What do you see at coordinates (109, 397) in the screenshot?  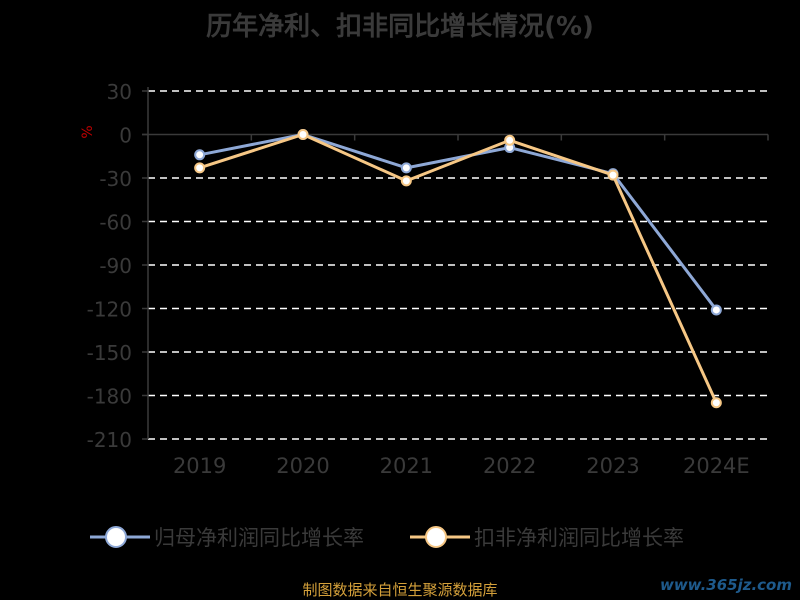 I see `y-tick-label: -180` at bounding box center [109, 397].